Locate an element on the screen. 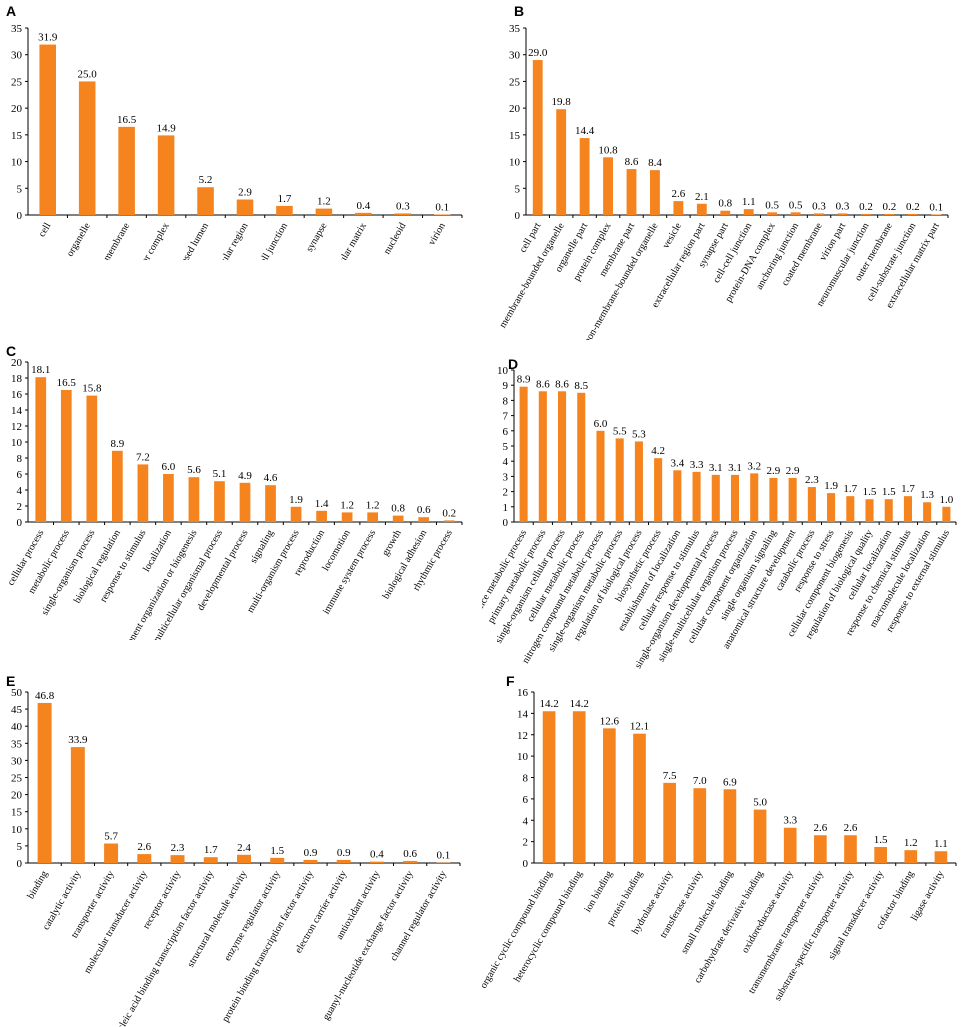 Image resolution: width=964 pixels, height=1027 pixels. data-label: 29.0 is located at coordinates (538, 53).